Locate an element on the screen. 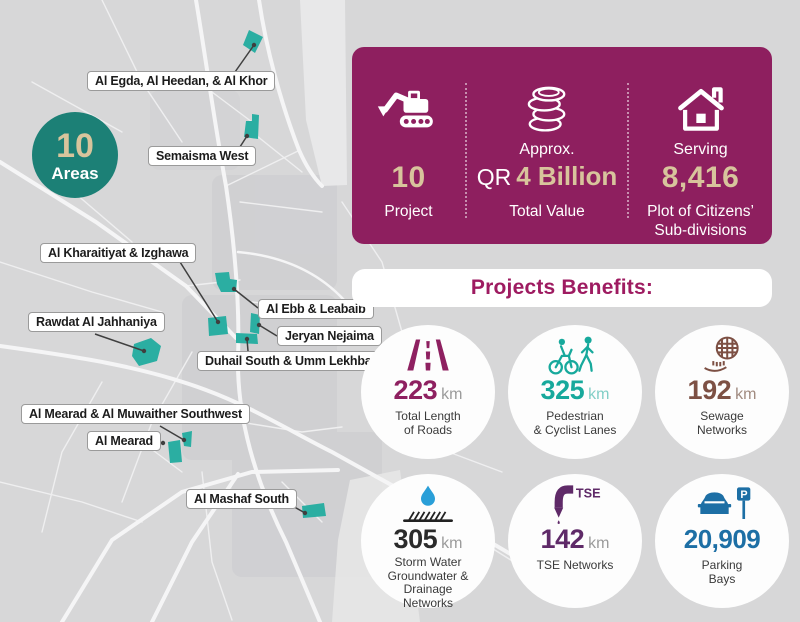  areas-count: 10 is located at coordinates (75, 145).